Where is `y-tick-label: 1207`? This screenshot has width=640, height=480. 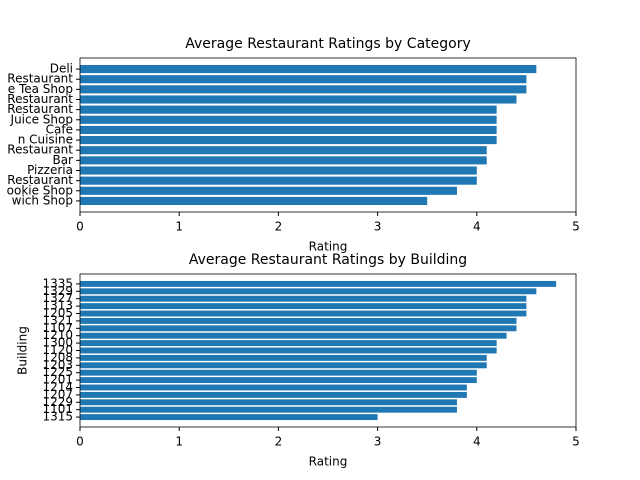
y-tick-label: 1207 is located at coordinates (57, 394).